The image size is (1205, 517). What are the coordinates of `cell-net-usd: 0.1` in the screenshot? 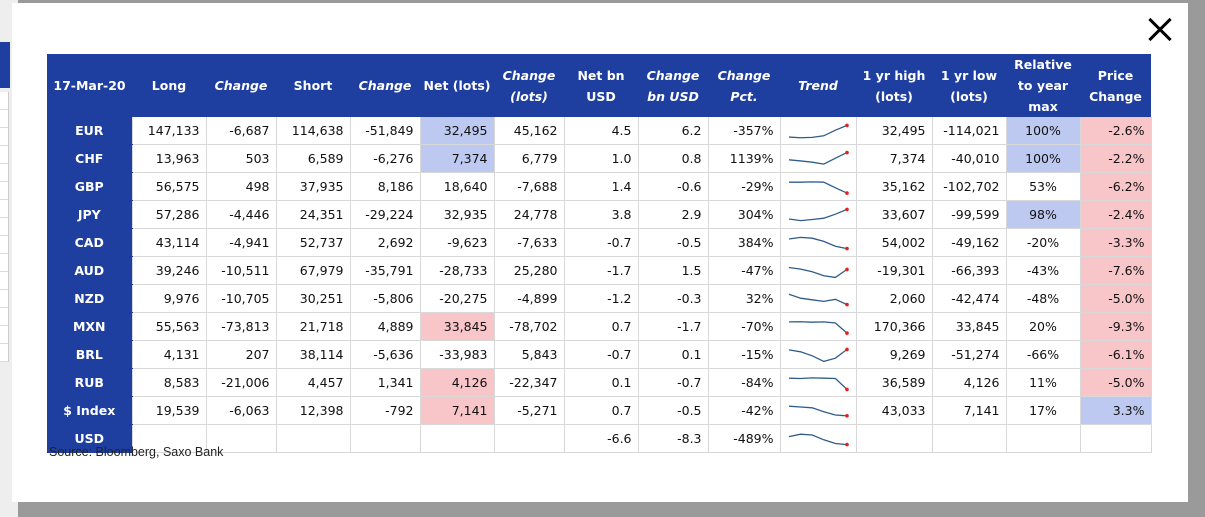 It's located at (600, 382).